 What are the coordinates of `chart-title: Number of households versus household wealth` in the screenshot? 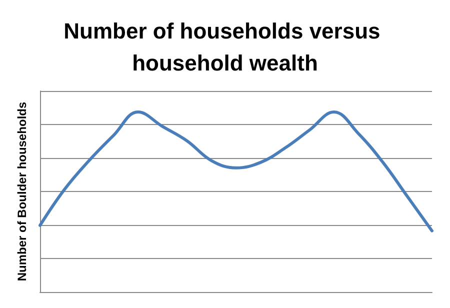 It's located at (225, 47).